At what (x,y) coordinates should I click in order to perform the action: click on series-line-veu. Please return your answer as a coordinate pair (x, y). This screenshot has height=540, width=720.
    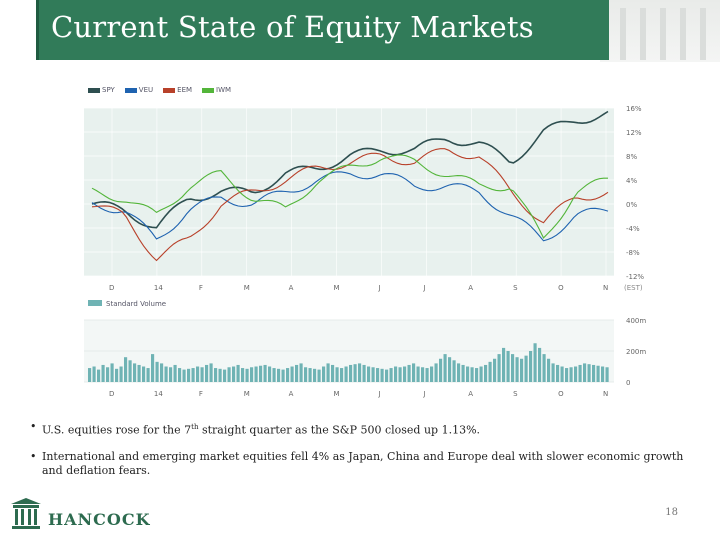
    Looking at the image, I should click on (350, 206).